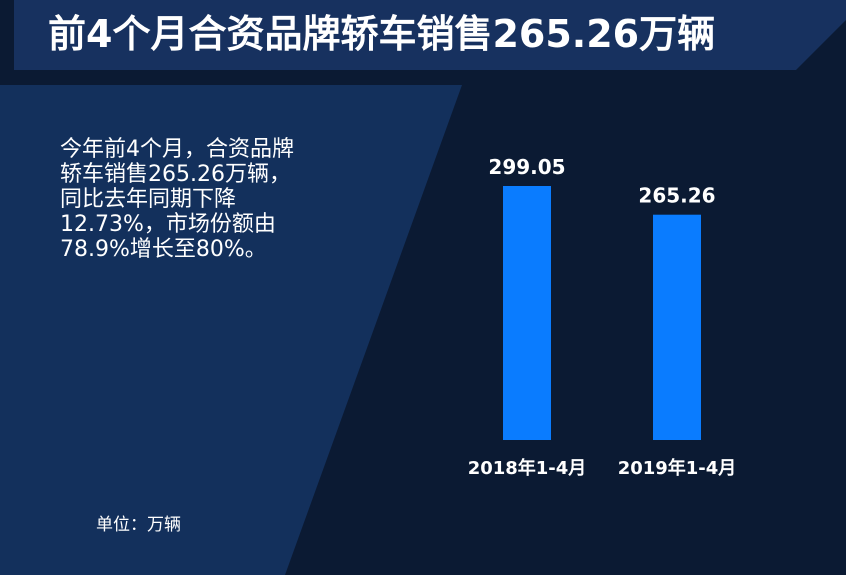  What do you see at coordinates (526, 167) in the screenshot?
I see `value-label-1: 299.05` at bounding box center [526, 167].